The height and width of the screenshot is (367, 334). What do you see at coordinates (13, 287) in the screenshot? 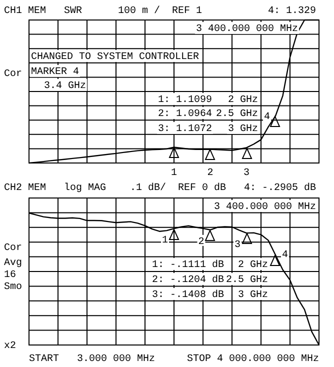
I see `text: Smo` at bounding box center [13, 287].